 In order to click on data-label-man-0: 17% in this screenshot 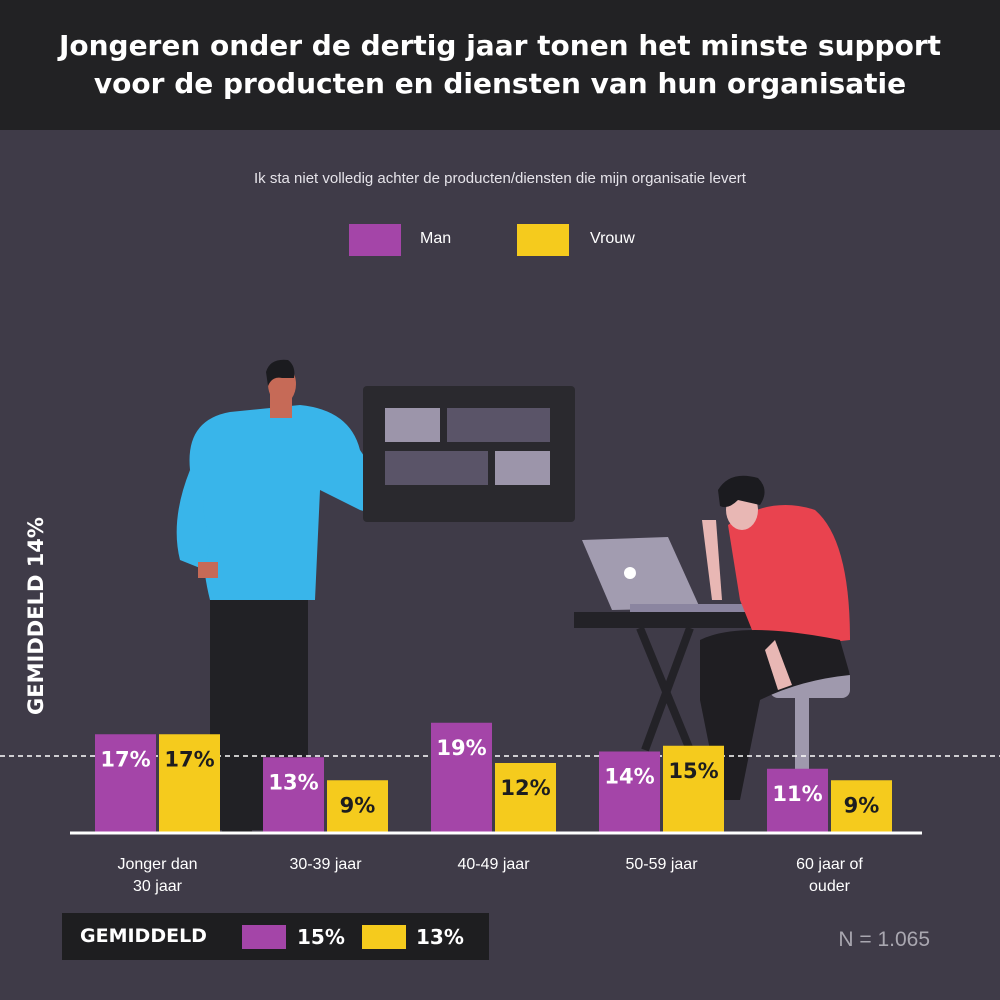, I will do `click(125, 759)`.